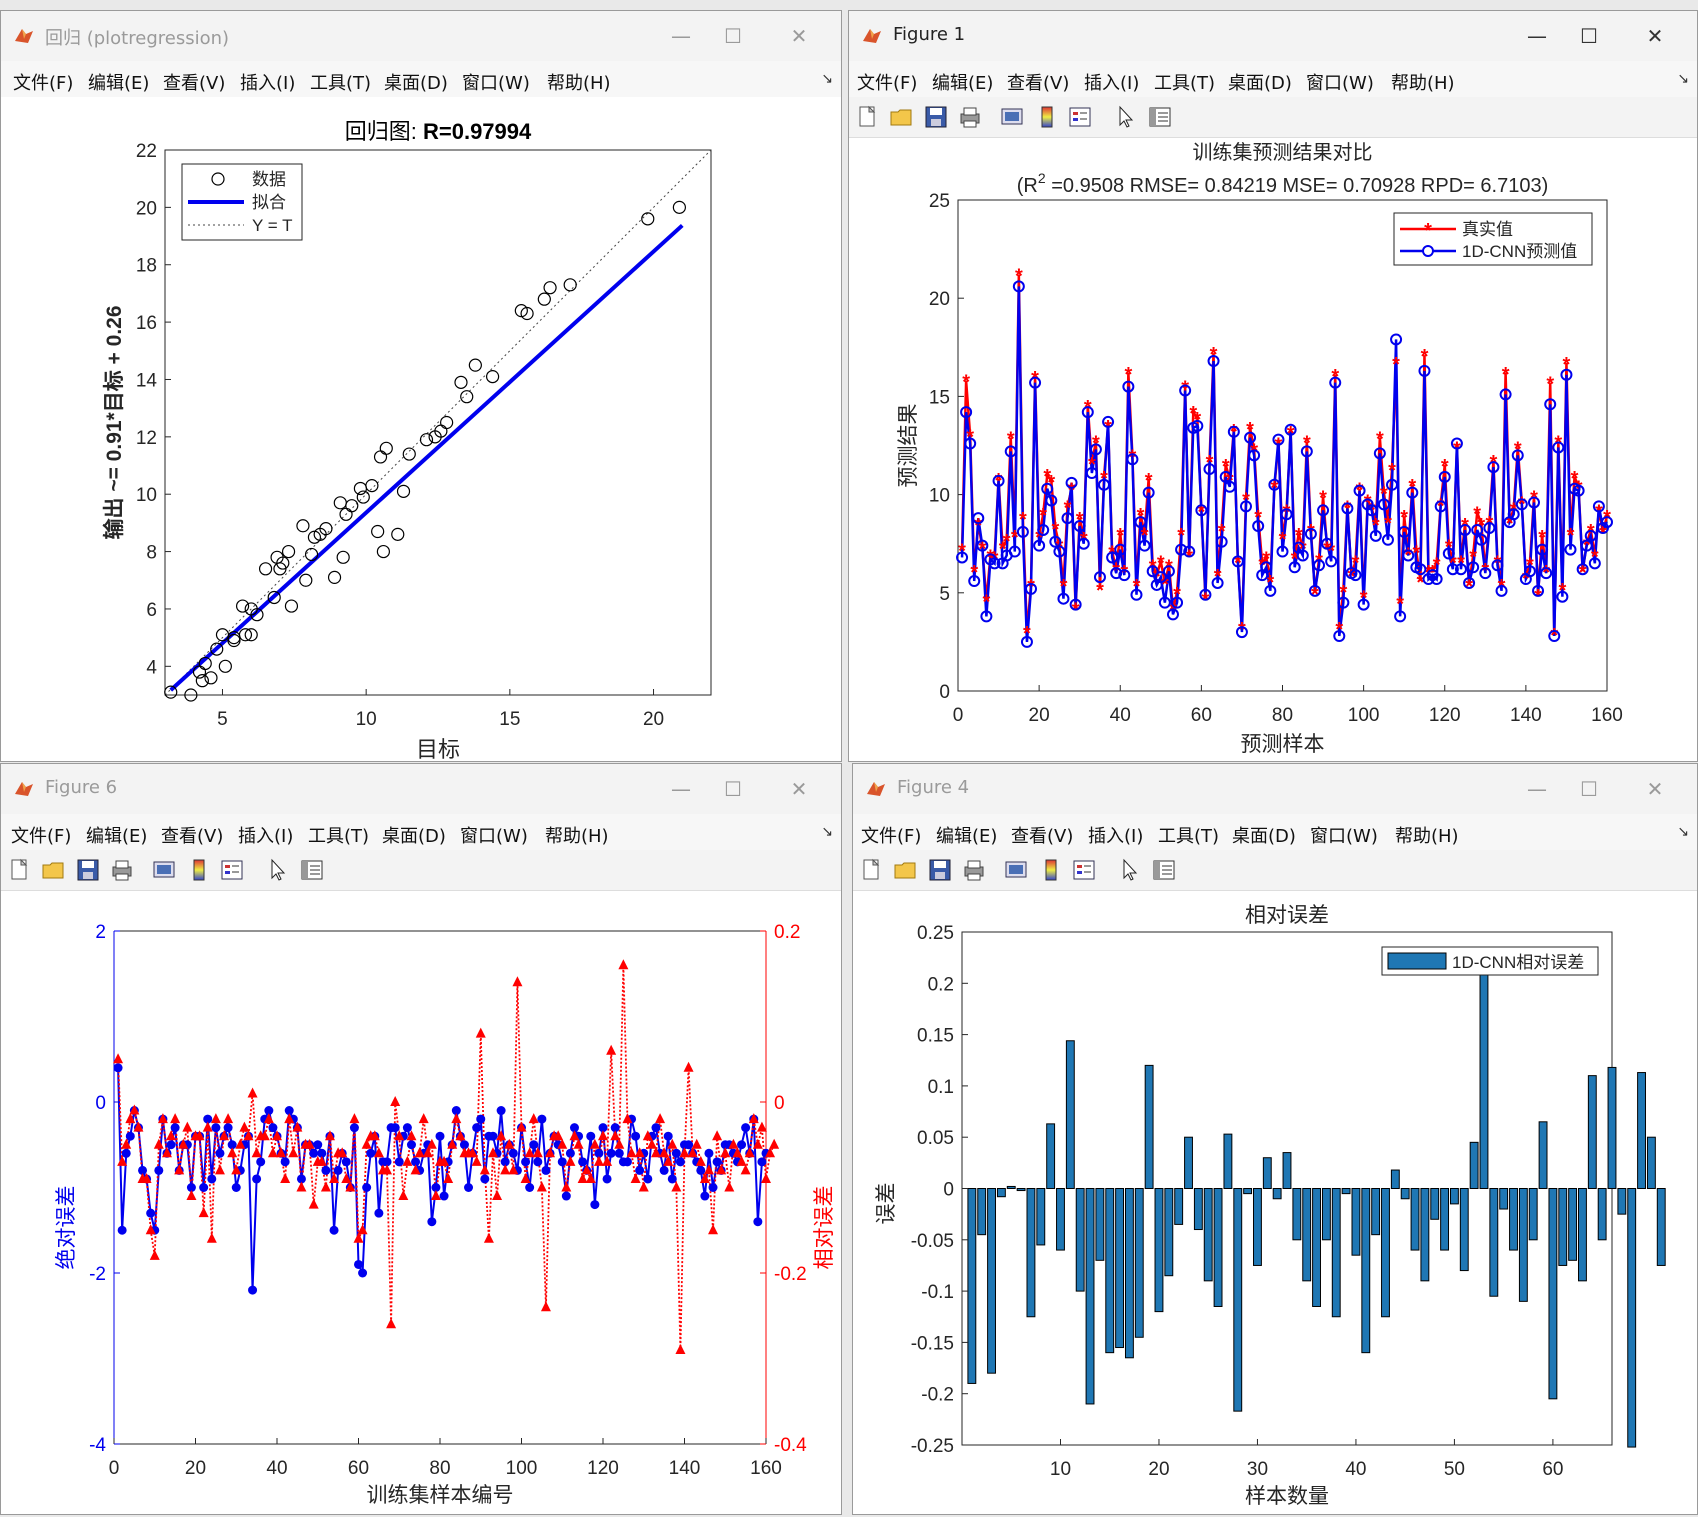 The width and height of the screenshot is (1698, 1517). What do you see at coordinates (234, 640) in the screenshot?
I see `data-point` at bounding box center [234, 640].